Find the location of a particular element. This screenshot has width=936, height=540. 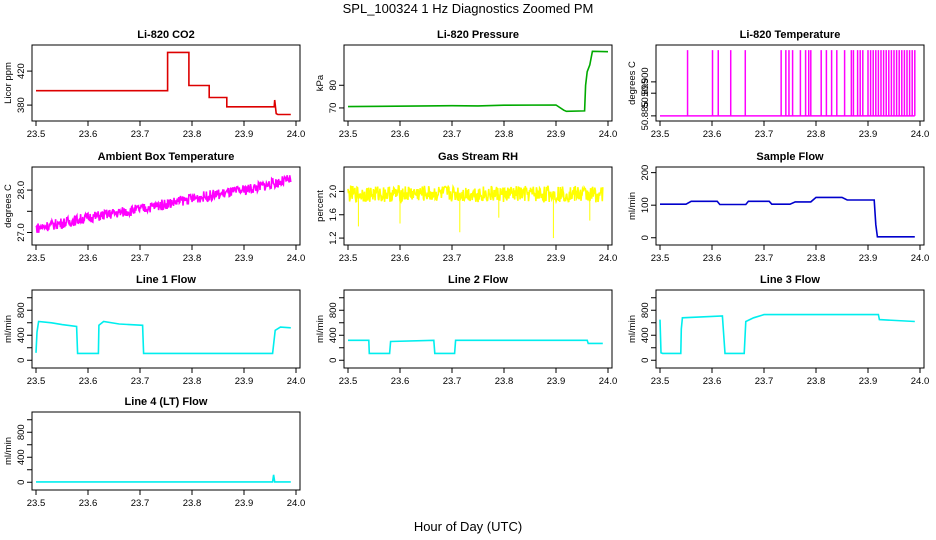

y-tick-label: 50.895 is located at coordinates (645, 93).